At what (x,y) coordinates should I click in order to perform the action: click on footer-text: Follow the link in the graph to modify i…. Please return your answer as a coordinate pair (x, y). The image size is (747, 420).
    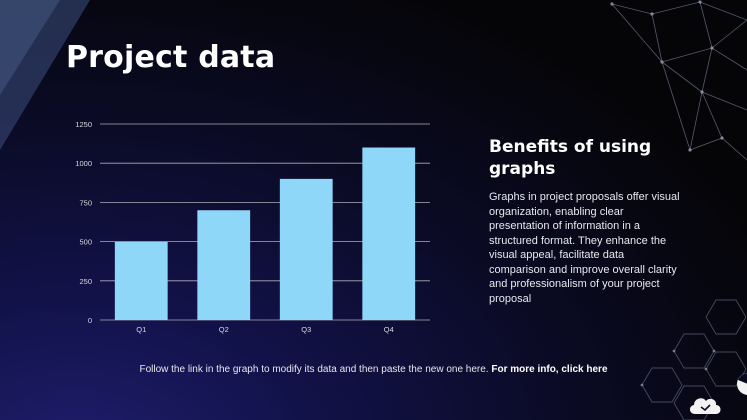
    Looking at the image, I should click on (313, 369).